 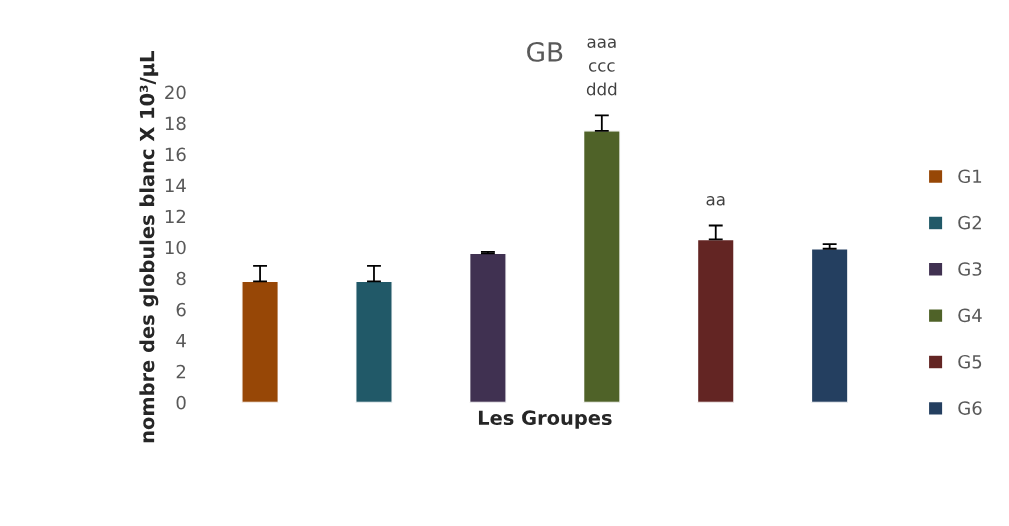 I want to click on y-tick-label: 14, so click(x=175, y=185).